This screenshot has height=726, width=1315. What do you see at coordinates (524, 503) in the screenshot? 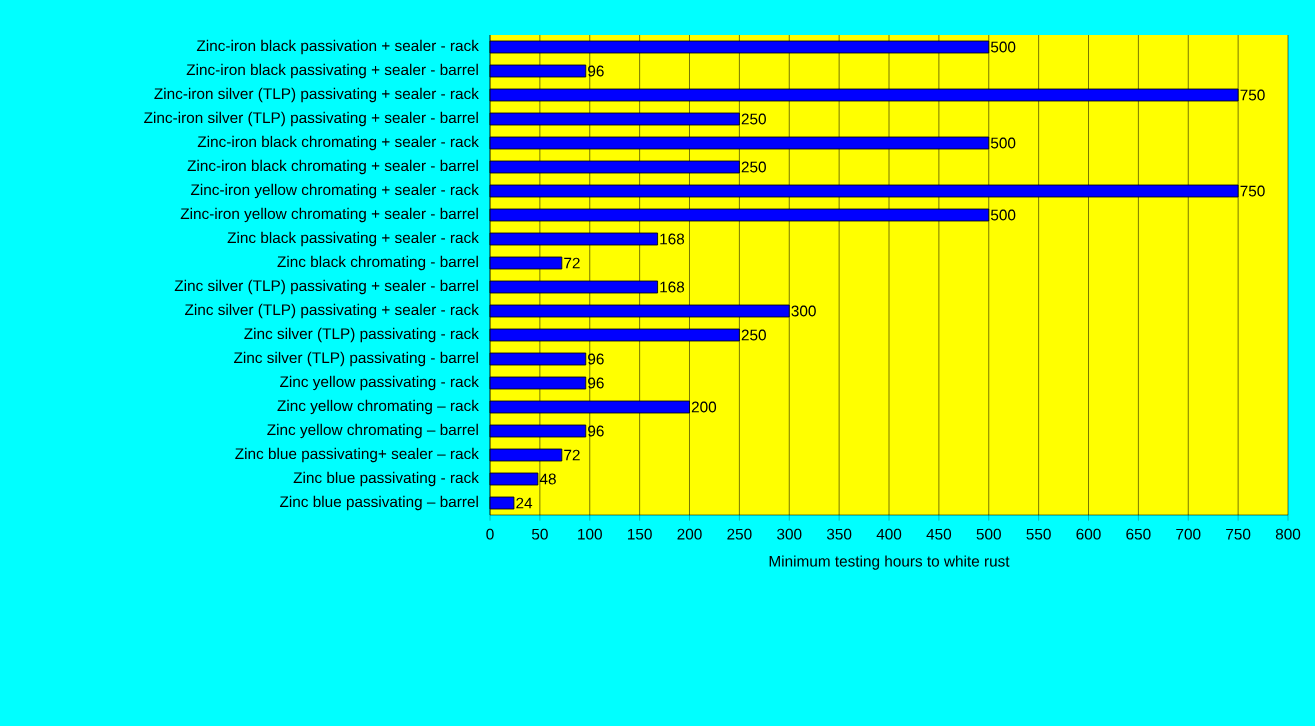
I see `data-label: 24` at bounding box center [524, 503].